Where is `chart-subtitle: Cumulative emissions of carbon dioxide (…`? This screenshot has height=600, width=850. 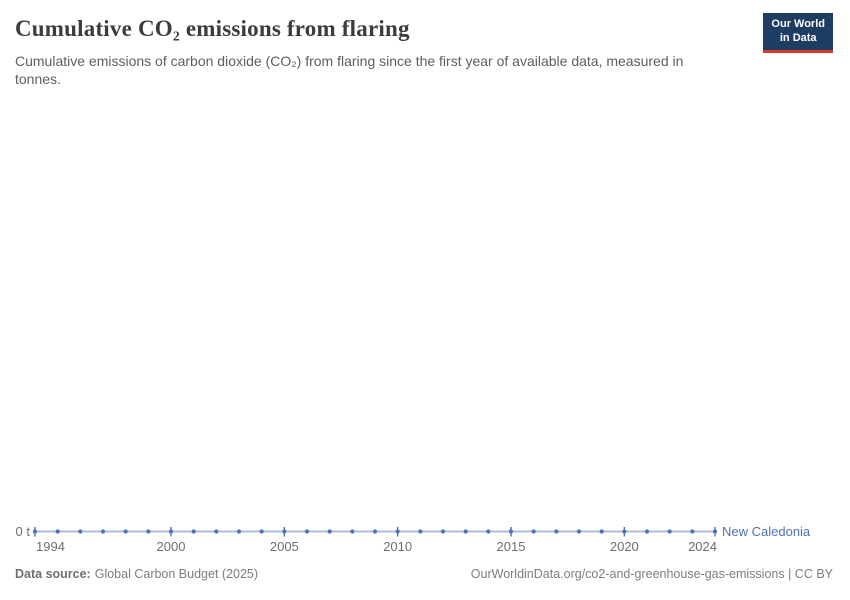 chart-subtitle: Cumulative emissions of carbon dioxide (… is located at coordinates (349, 70).